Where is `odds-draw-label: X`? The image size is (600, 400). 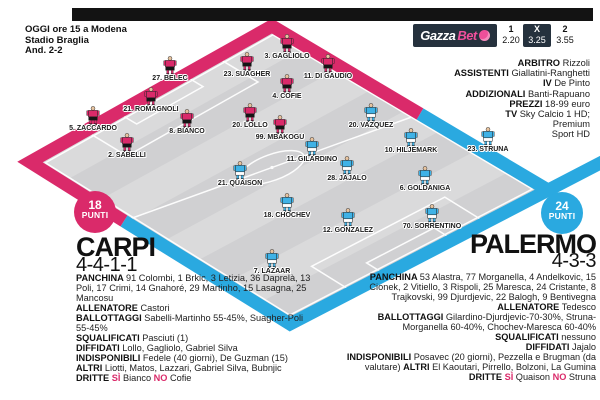
odds-draw-label: X is located at coordinates (536, 29).